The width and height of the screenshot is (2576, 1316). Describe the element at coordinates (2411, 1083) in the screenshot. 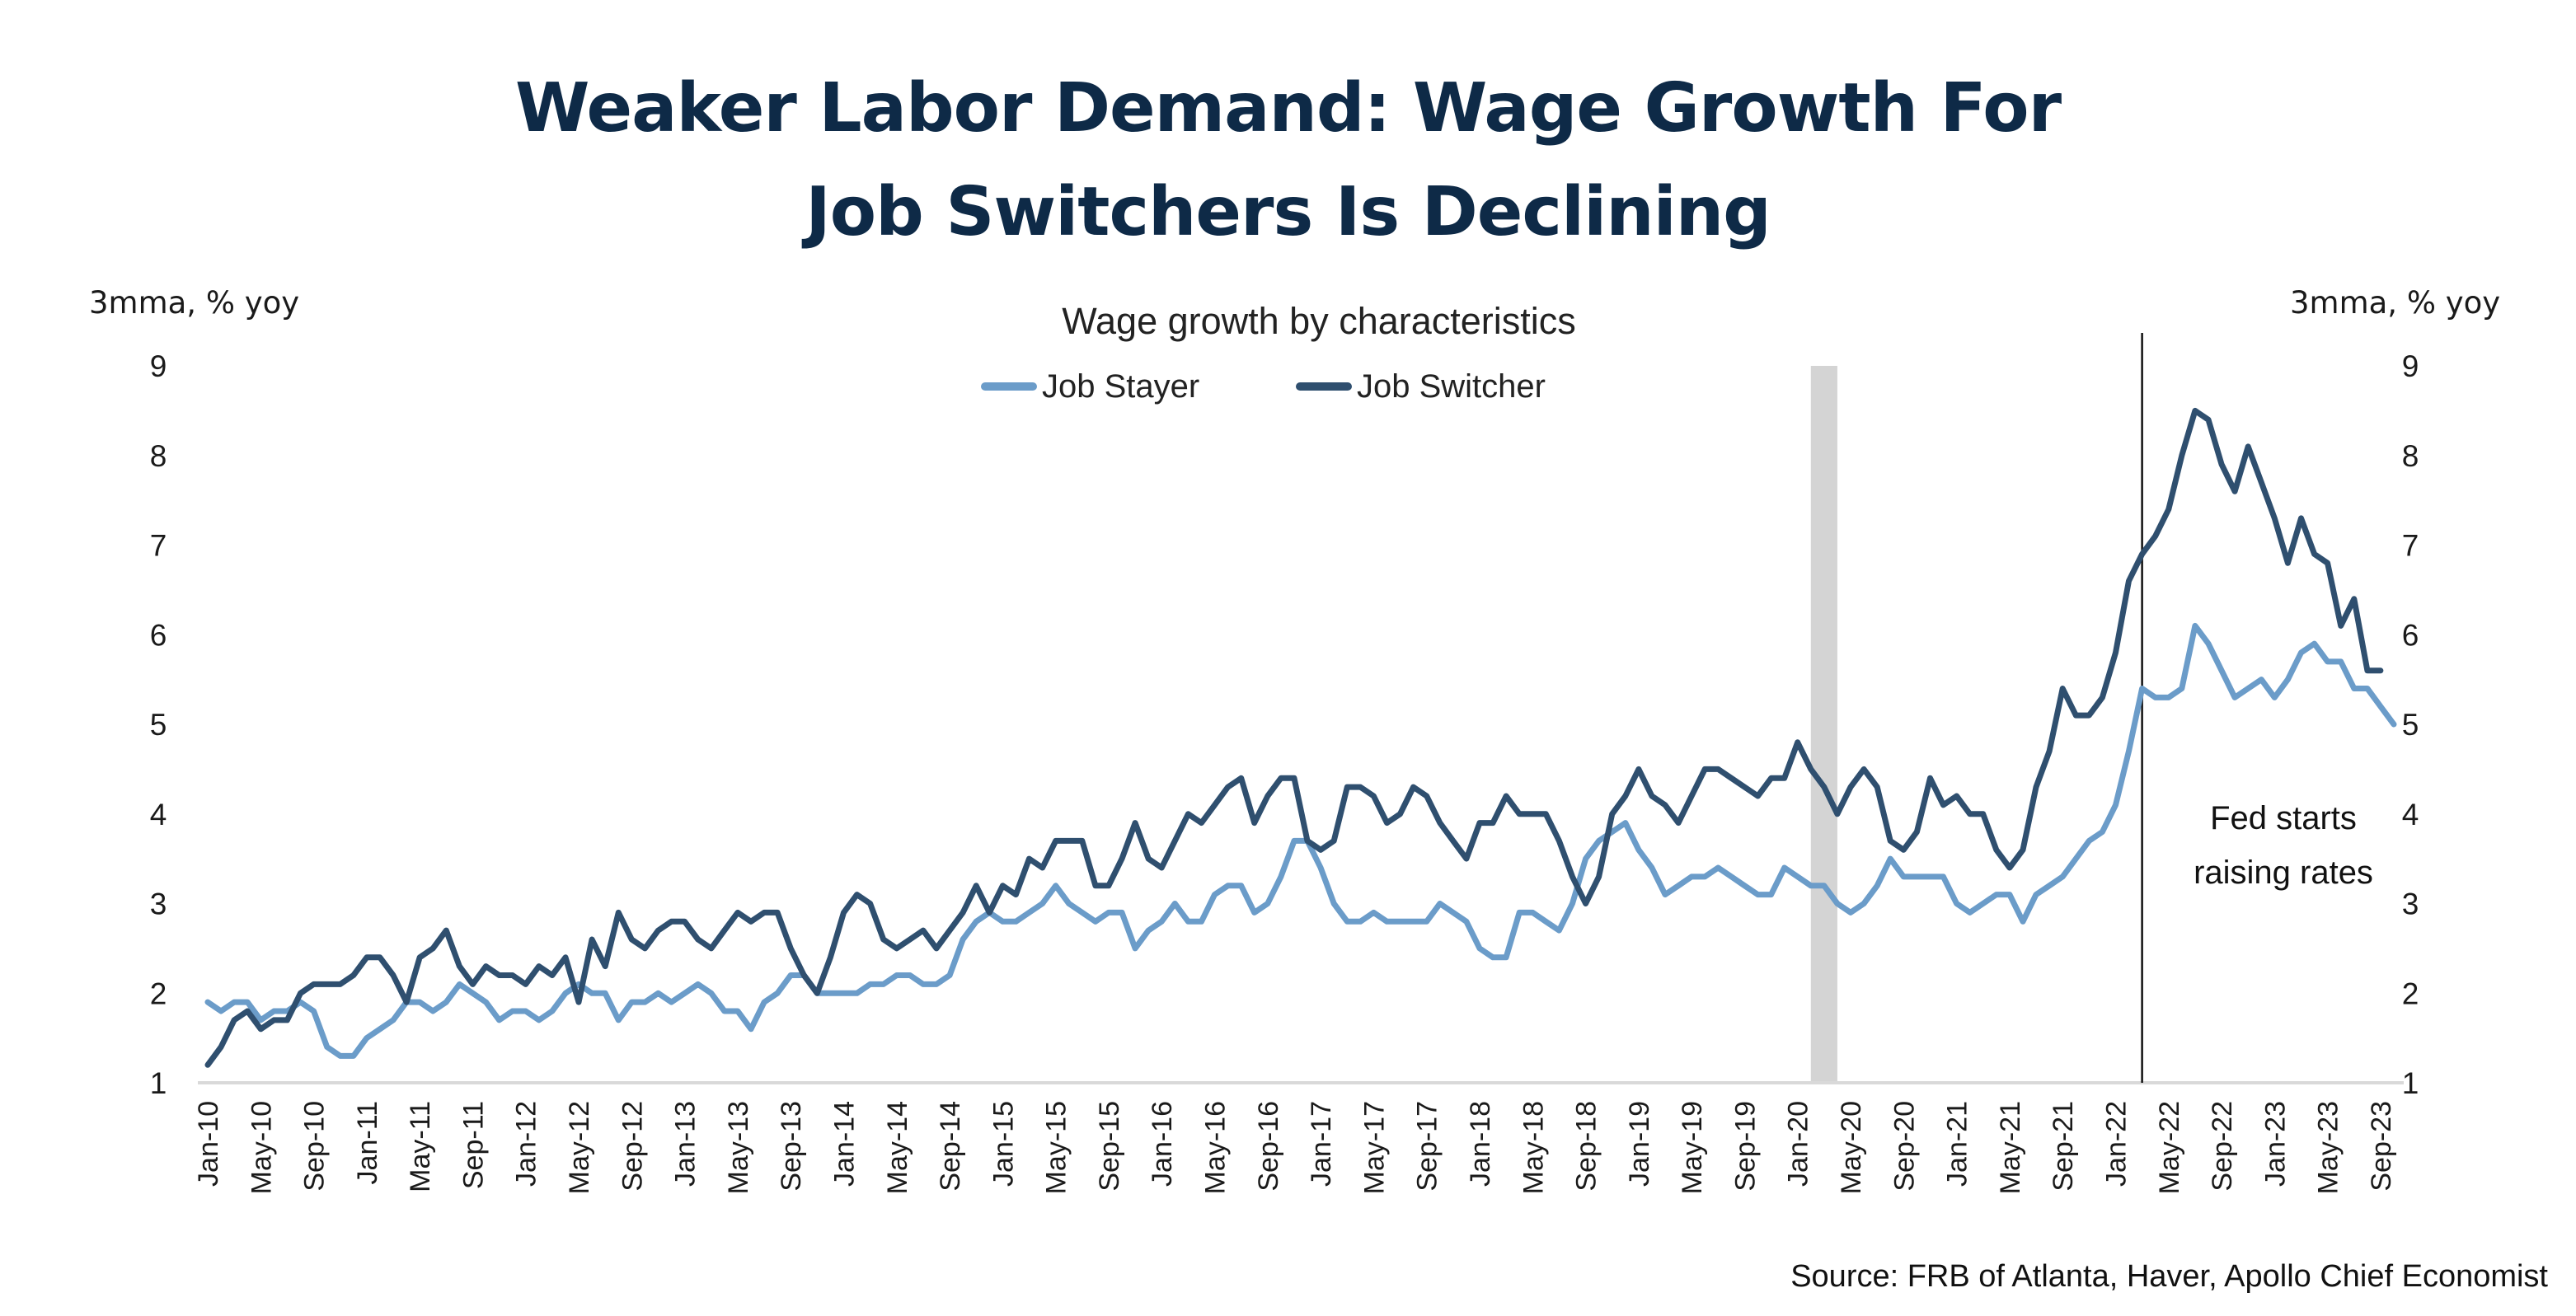

I see `y-tick-label-right: 1` at that location.